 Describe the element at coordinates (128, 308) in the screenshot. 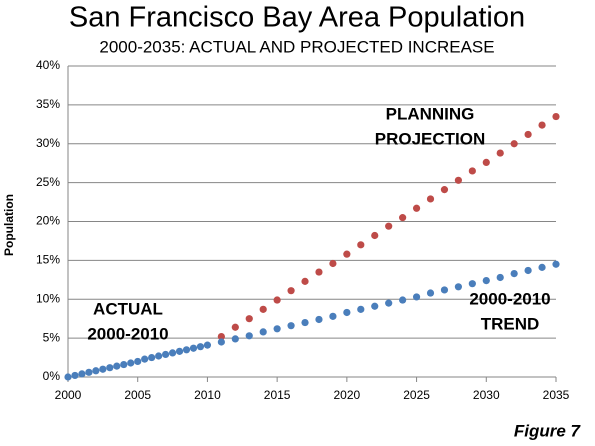

I see `annotation: ACTUAL` at that location.